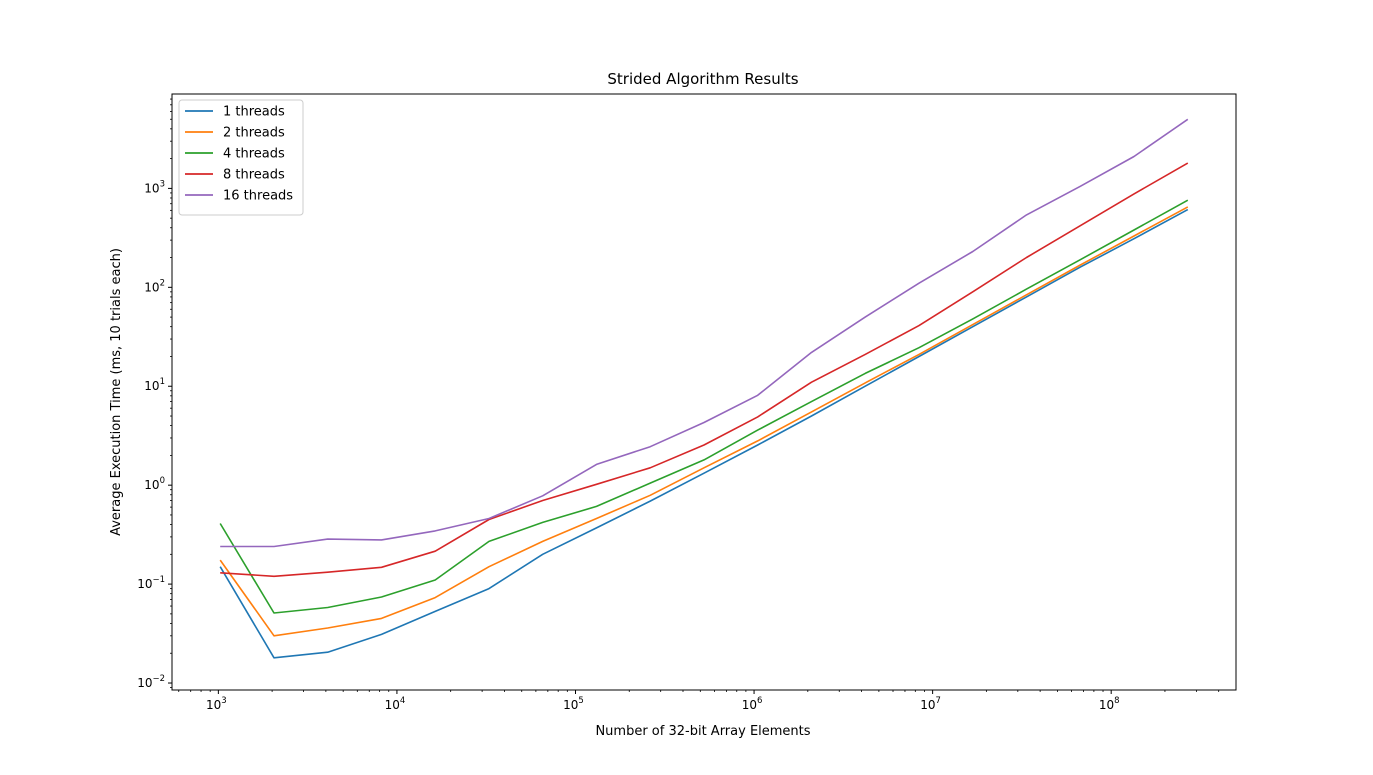 The width and height of the screenshot is (1373, 775). What do you see at coordinates (573, 704) in the screenshot?
I see `x-tick-label: 10⁵` at bounding box center [573, 704].